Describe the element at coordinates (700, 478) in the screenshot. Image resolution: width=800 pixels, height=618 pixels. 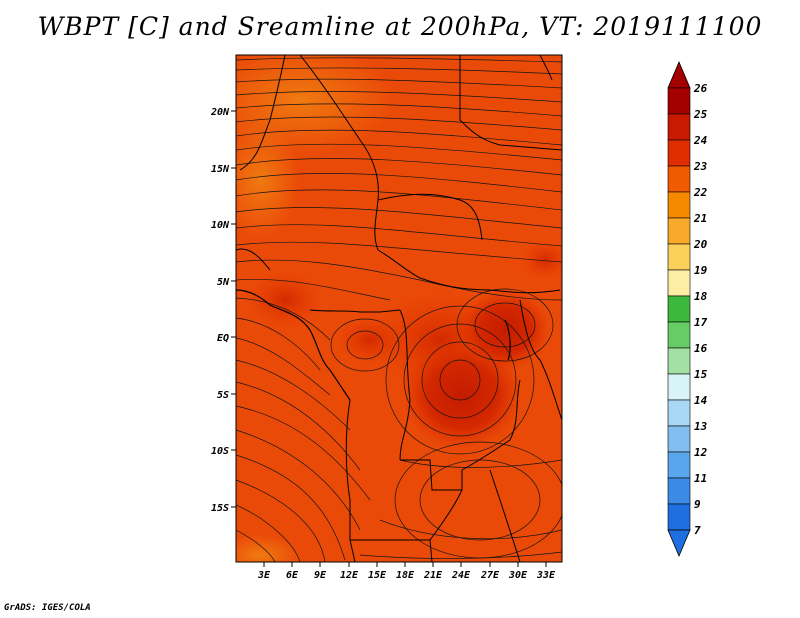
I see `colorbar-label: 11` at that location.